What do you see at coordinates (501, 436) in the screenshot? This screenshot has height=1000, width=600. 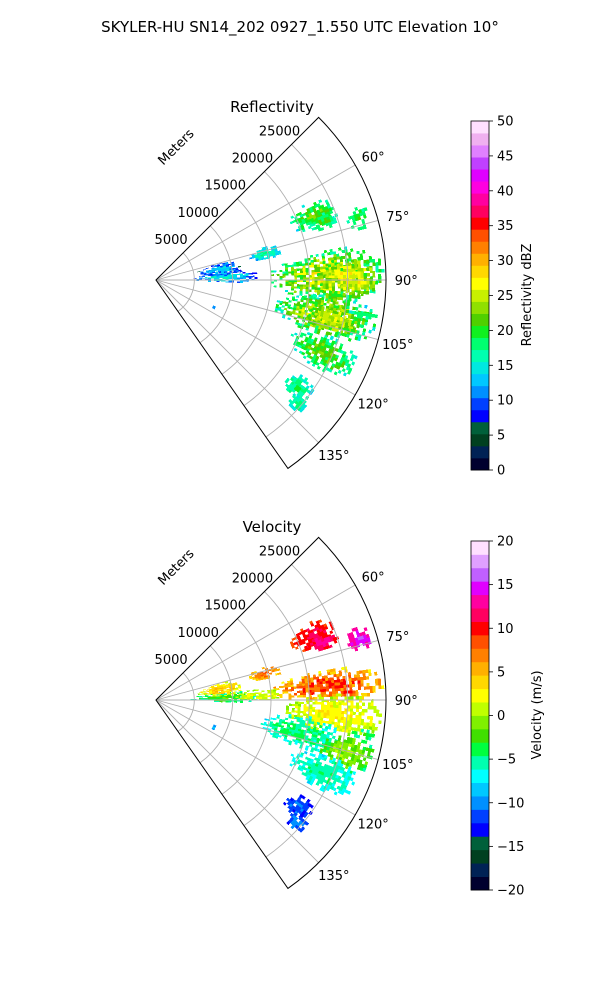 I see `colorbar-tick-label: 5` at bounding box center [501, 436].